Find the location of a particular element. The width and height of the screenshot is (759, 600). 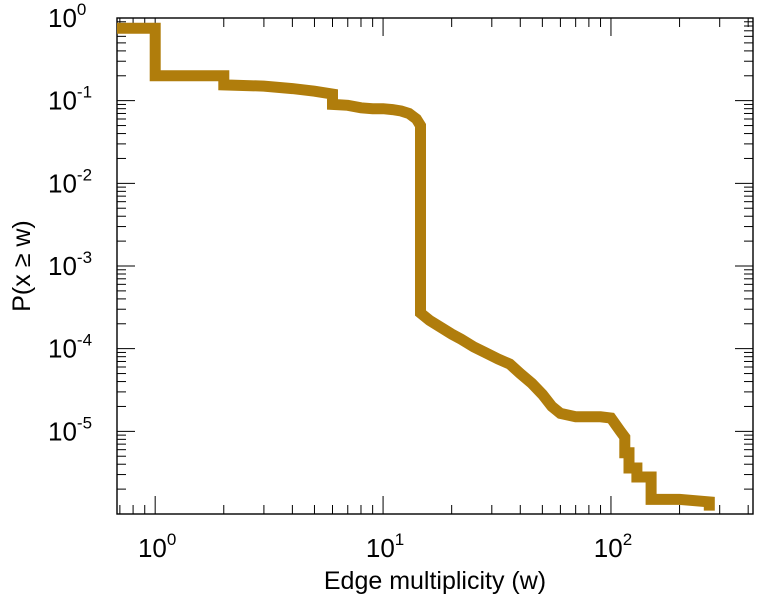

y-axis-title: P(x ≥ w) is located at coordinates (22, 266).